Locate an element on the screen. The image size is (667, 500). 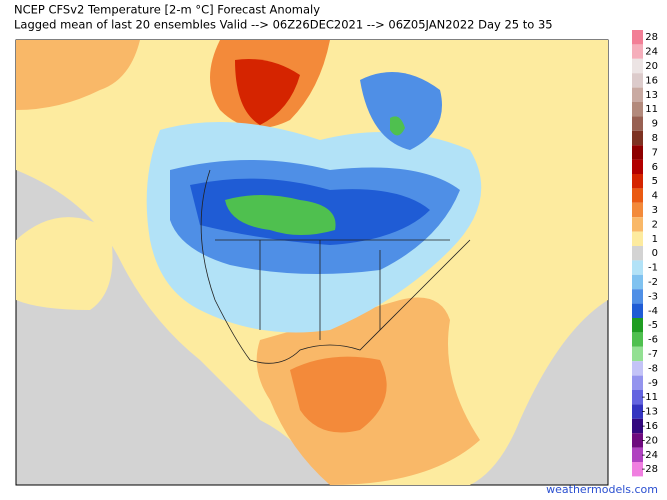
anomaly-hot is located at coordinates (267, 92).